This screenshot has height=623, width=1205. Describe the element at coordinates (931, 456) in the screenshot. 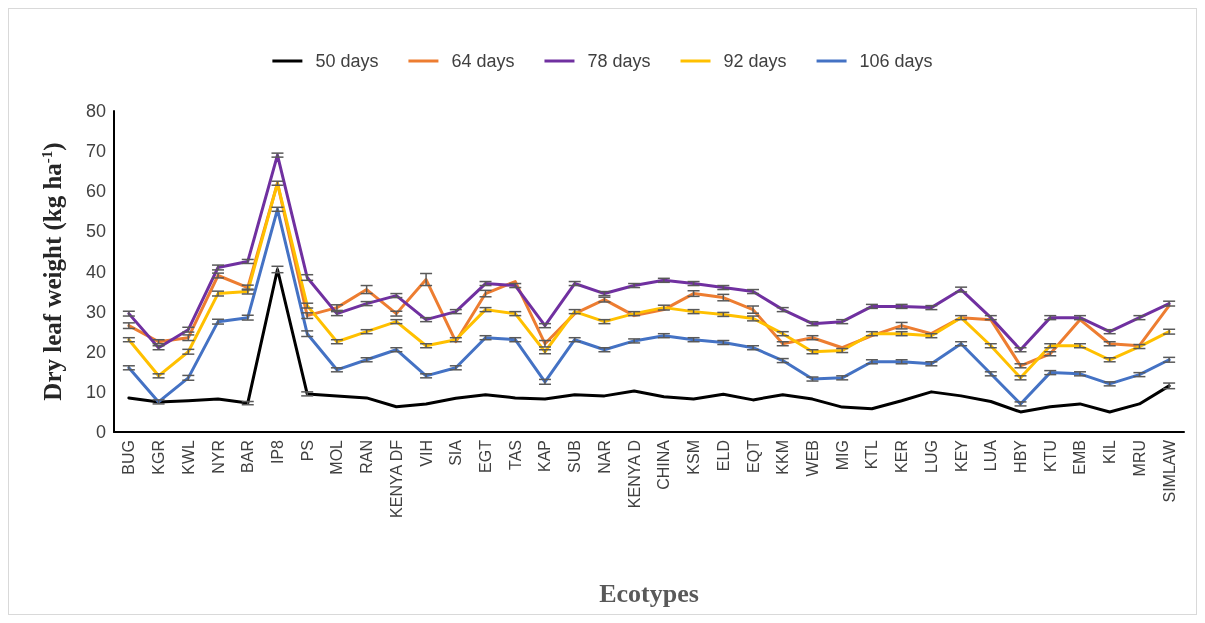

I see `x-tick-label: LUG` at that location.